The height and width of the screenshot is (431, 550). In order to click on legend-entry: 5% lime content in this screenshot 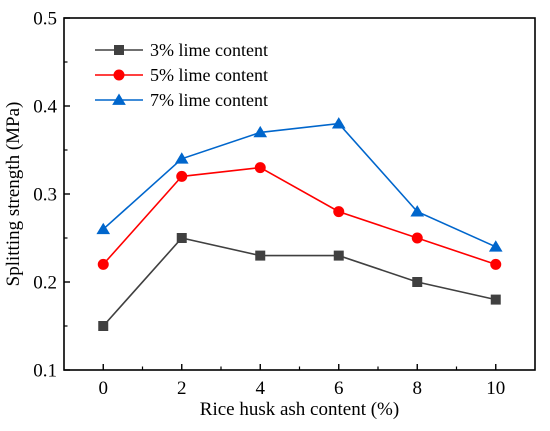, I will do `click(181, 75)`.